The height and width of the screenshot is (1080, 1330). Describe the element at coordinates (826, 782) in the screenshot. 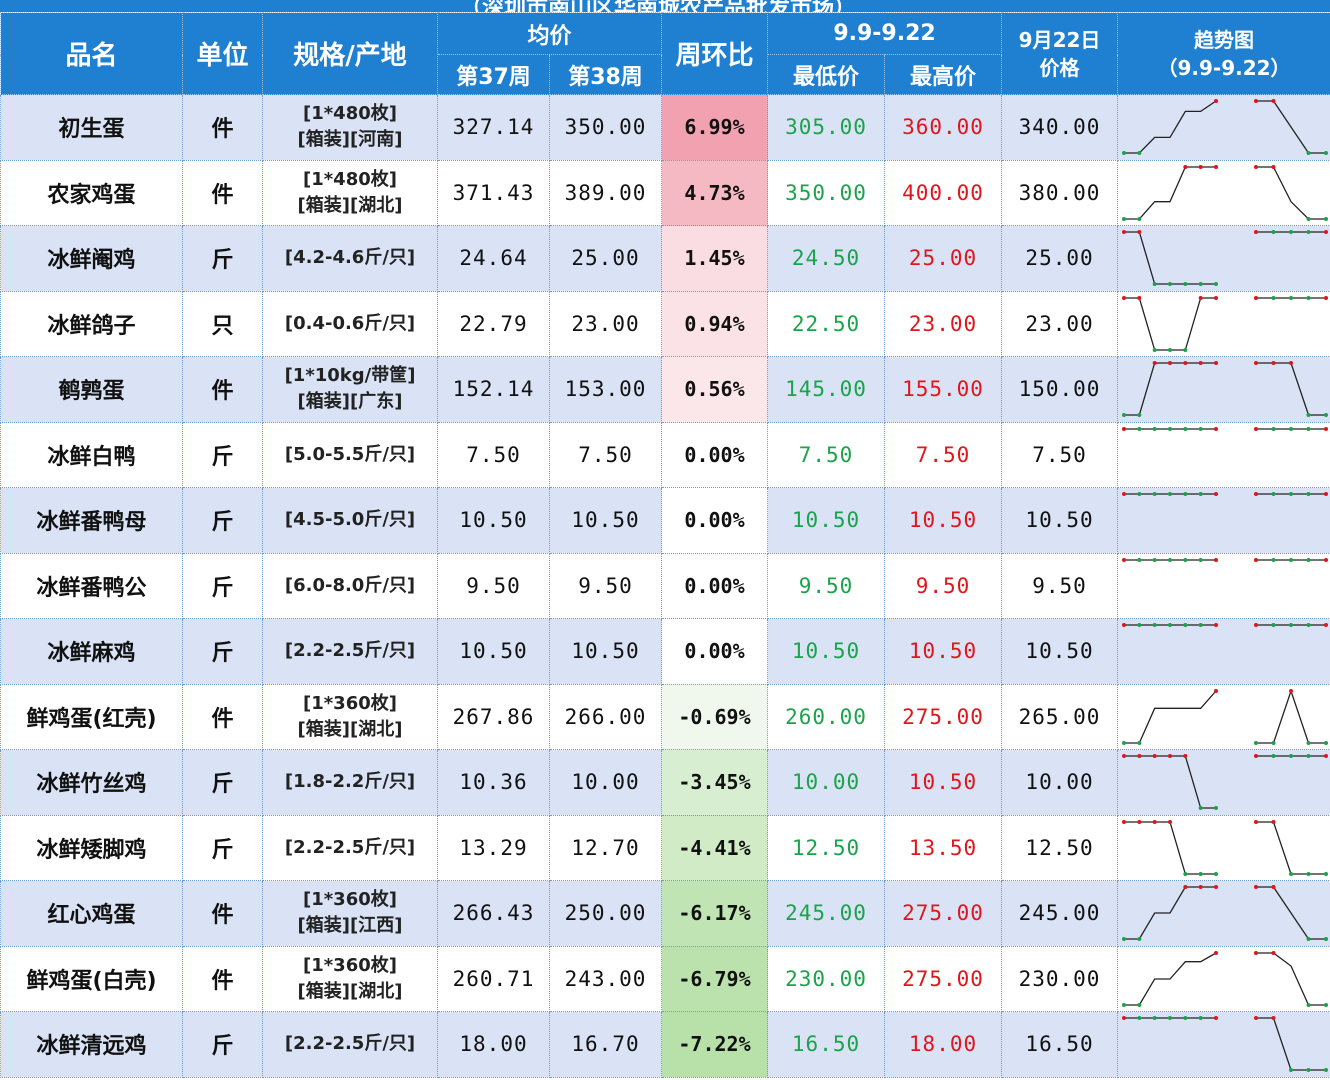

I see `min-price: 10.00` at that location.